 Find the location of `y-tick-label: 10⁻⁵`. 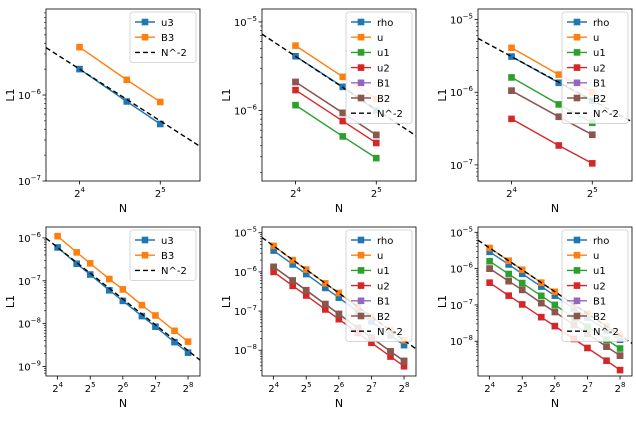

y-tick-label: 10⁻⁵ is located at coordinates (245, 22).